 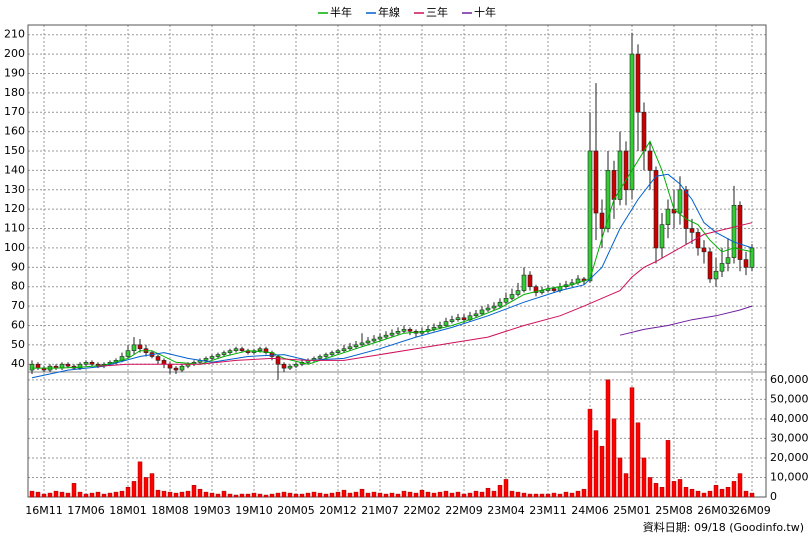 I want to click on y-tick-label: 190, so click(x=14, y=72).